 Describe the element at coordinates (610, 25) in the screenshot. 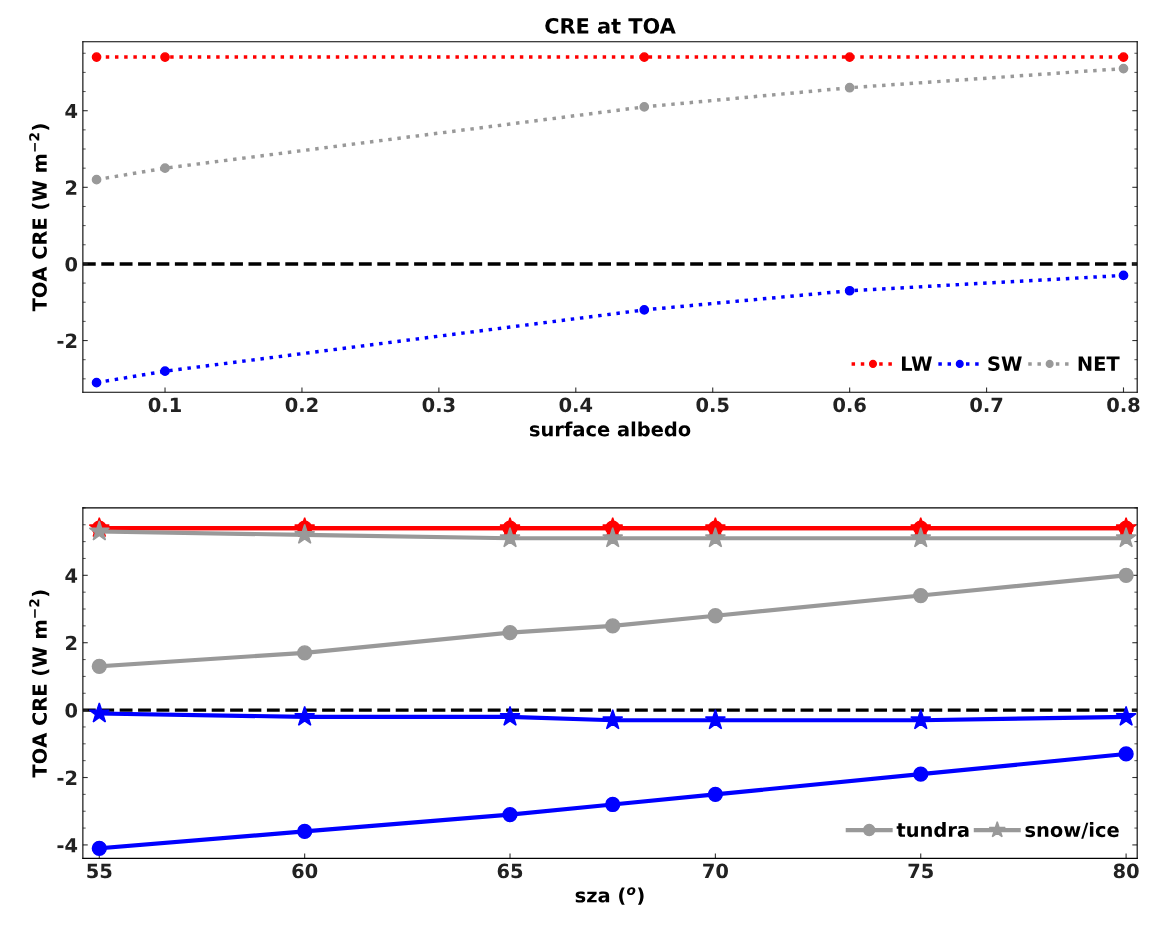

I see `chart-title: CRE at TOA` at that location.